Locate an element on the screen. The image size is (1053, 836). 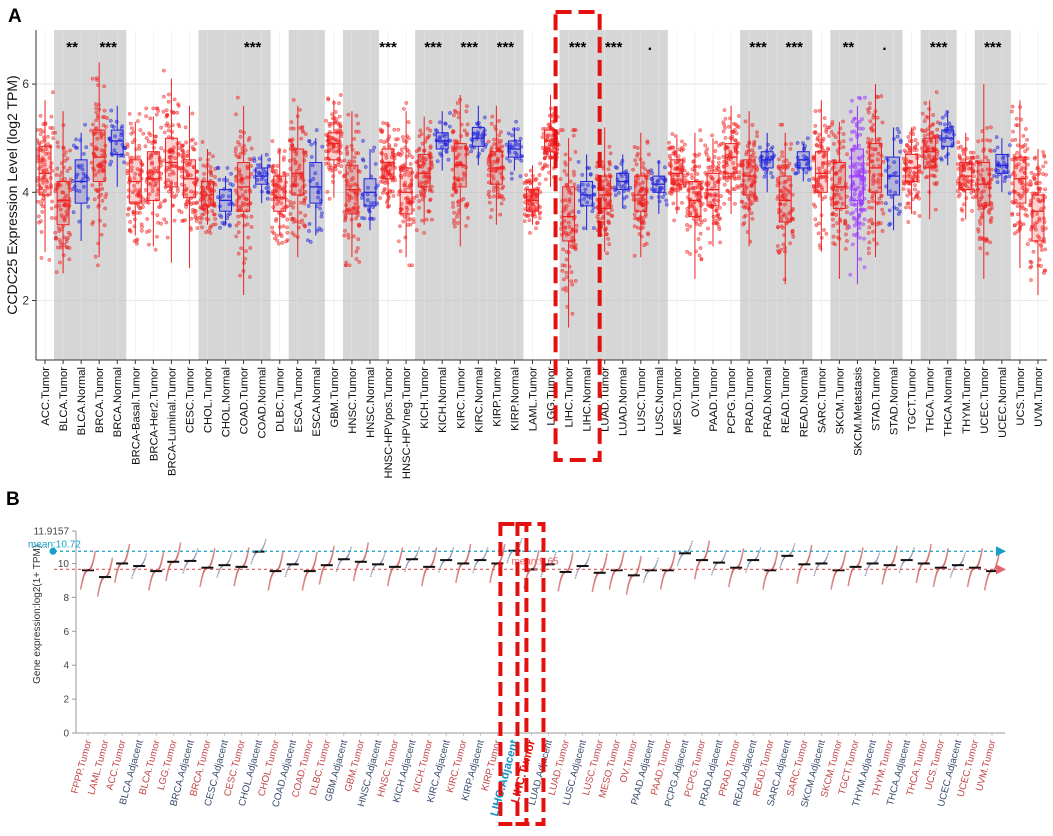
significance-mark: ** is located at coordinates (849, 47).